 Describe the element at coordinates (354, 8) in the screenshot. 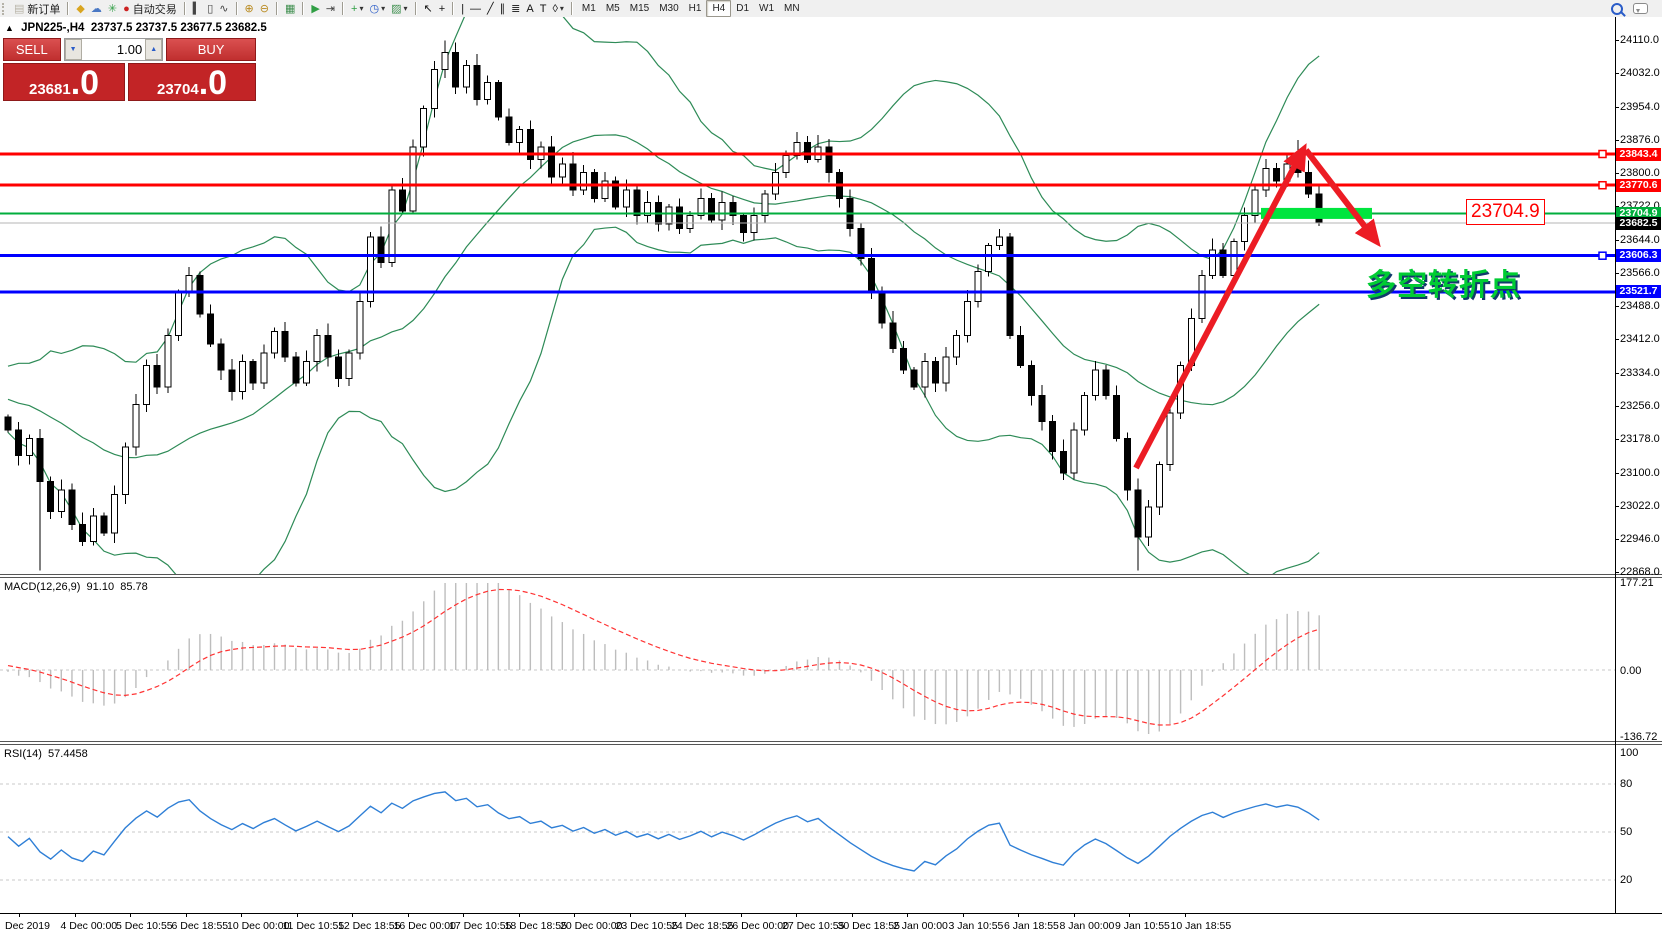

I see `indicators-icon: +` at that location.